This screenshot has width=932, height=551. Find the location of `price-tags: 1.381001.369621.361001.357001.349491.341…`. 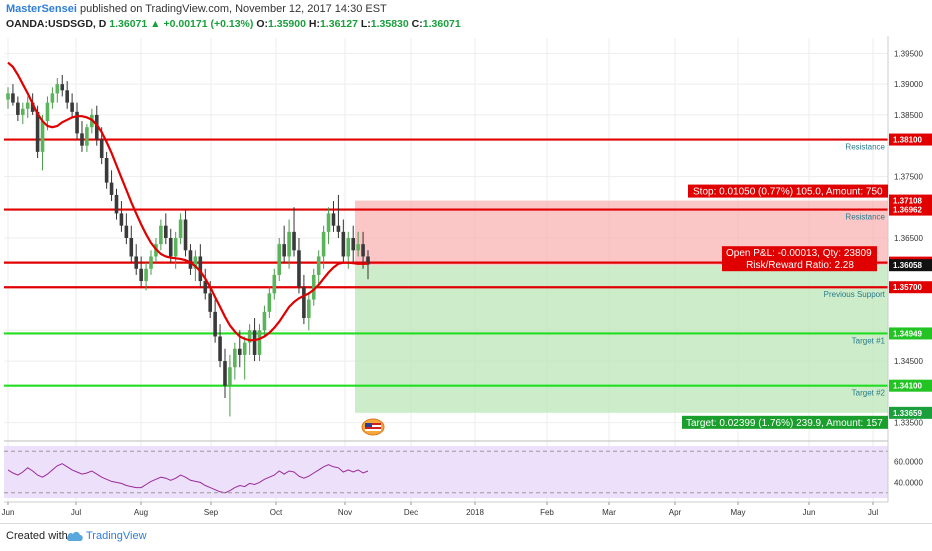

price-tags: 1.381001.369621.361001.357001.349491.341… is located at coordinates (910, 276).